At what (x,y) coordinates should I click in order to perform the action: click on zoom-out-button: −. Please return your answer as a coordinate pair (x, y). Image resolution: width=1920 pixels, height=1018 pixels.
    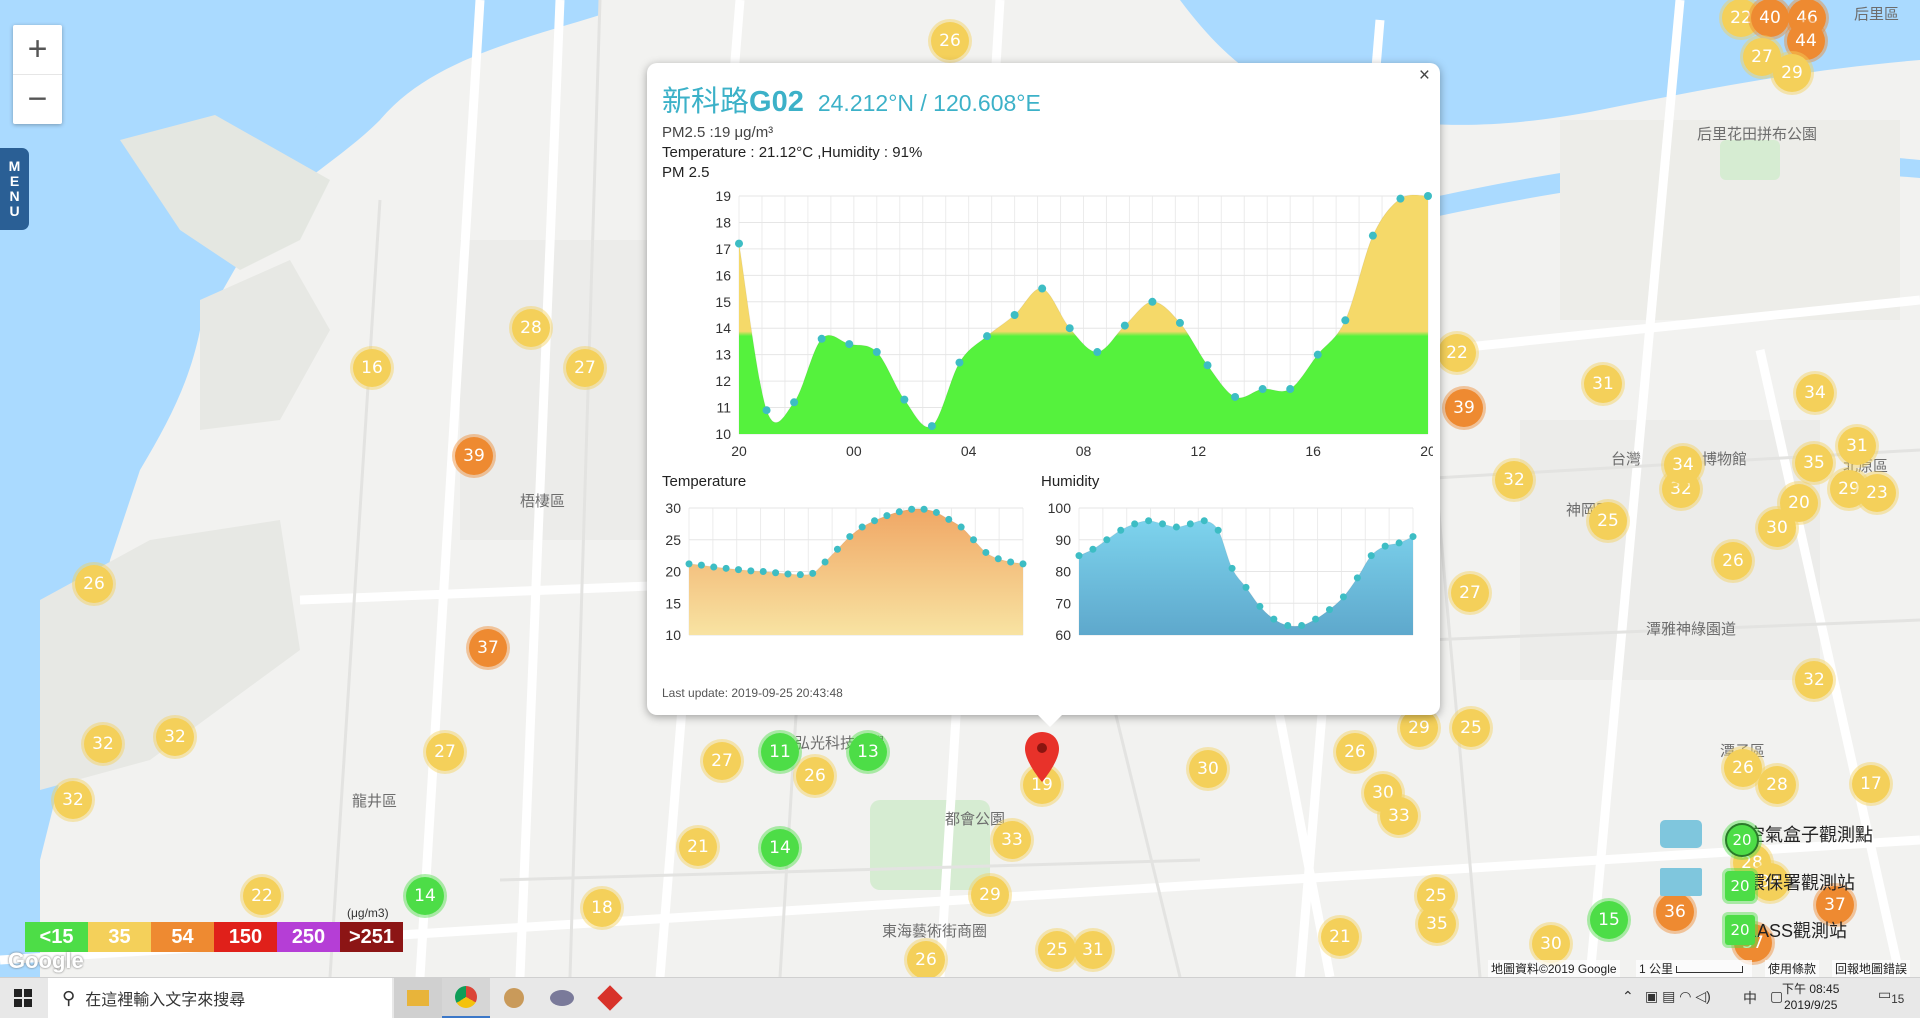
    Looking at the image, I should click on (37, 99).